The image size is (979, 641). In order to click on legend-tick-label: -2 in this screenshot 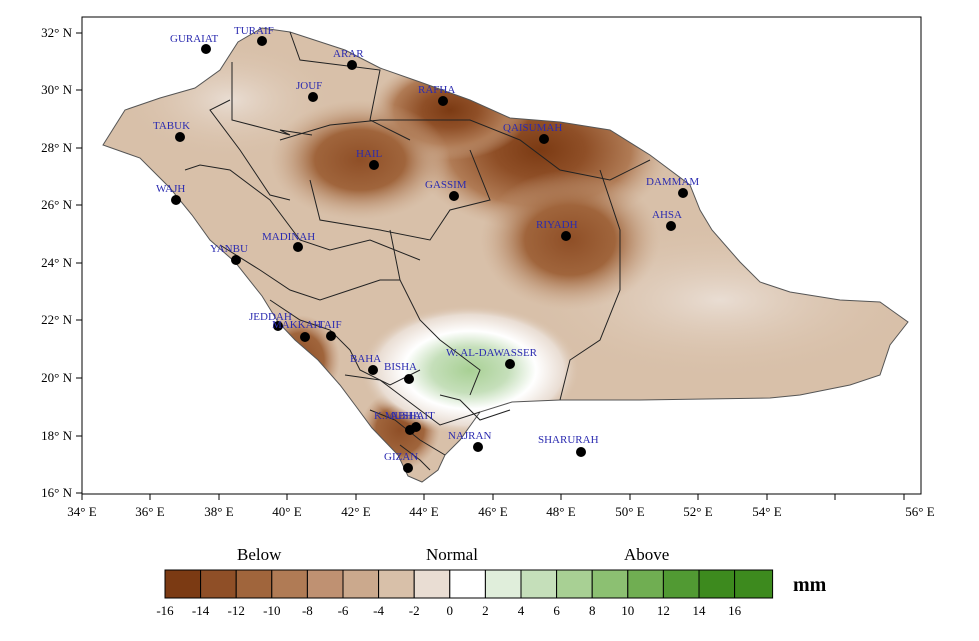, I will do `click(414, 610)`.